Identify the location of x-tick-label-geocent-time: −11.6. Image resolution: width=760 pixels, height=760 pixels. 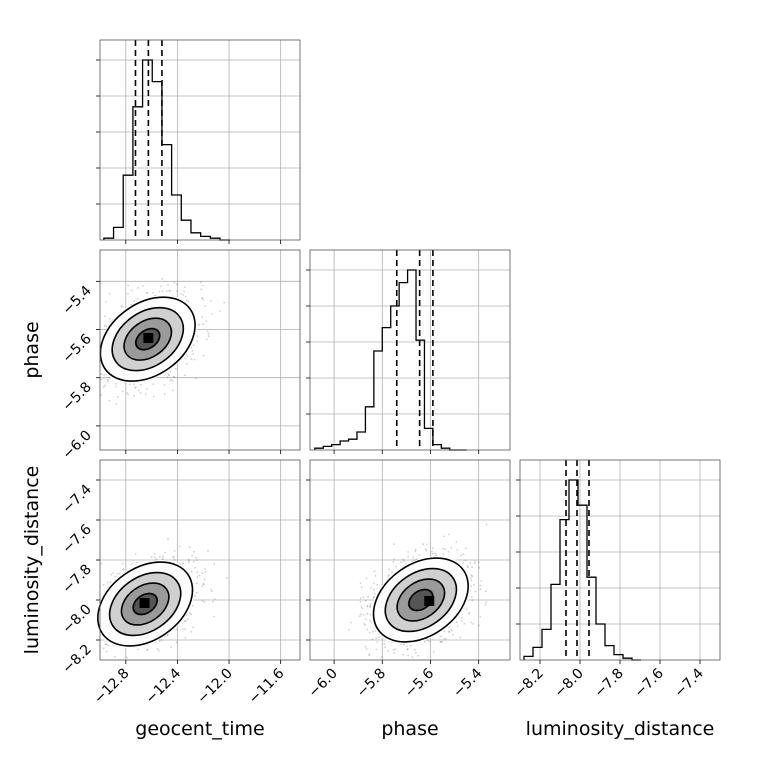
(267, 686).